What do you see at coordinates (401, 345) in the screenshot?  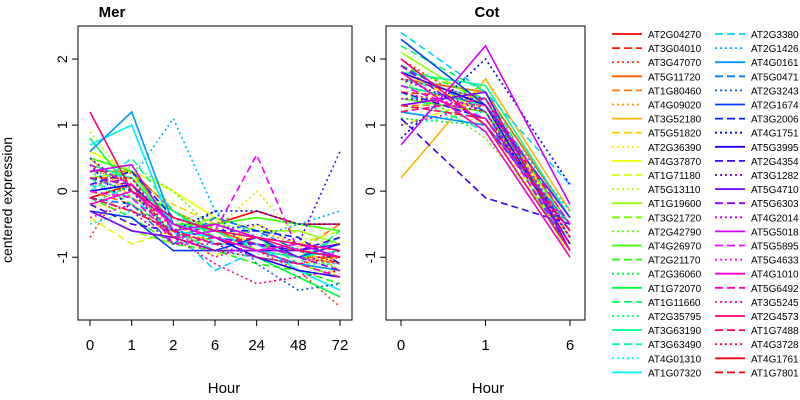 I see `cot-x-tick-label: 0` at bounding box center [401, 345].